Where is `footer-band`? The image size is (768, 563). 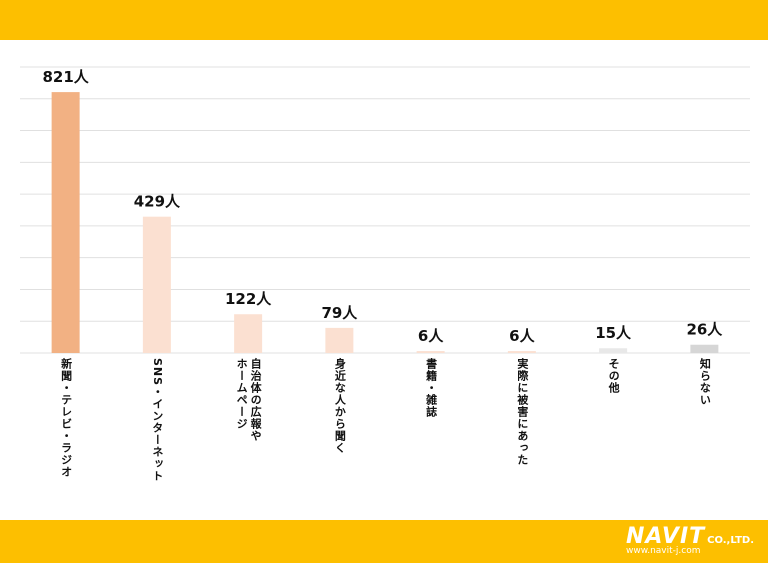 footer-band is located at coordinates (384, 541).